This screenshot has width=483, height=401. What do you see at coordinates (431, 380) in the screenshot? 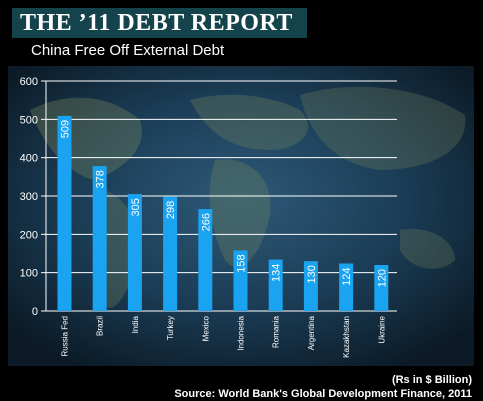
I see `unit-note: (Rs in $ Billion)` at bounding box center [431, 380].